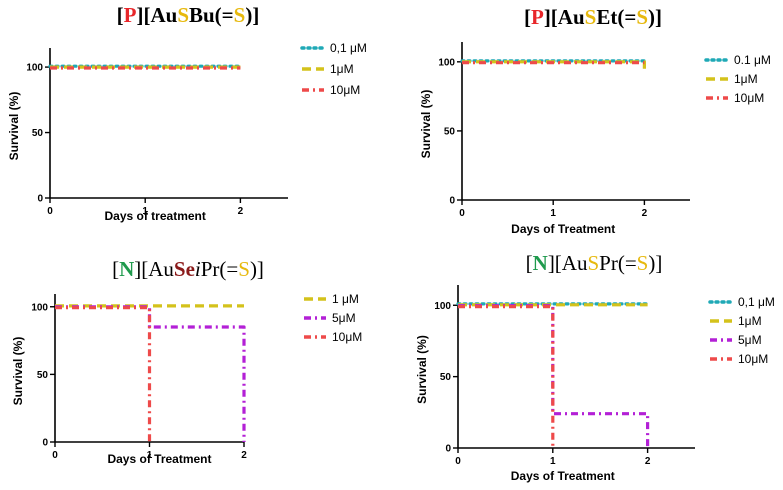 The height and width of the screenshot is (490, 783). I want to click on x-axis-label: Days of treatment, so click(155, 216).